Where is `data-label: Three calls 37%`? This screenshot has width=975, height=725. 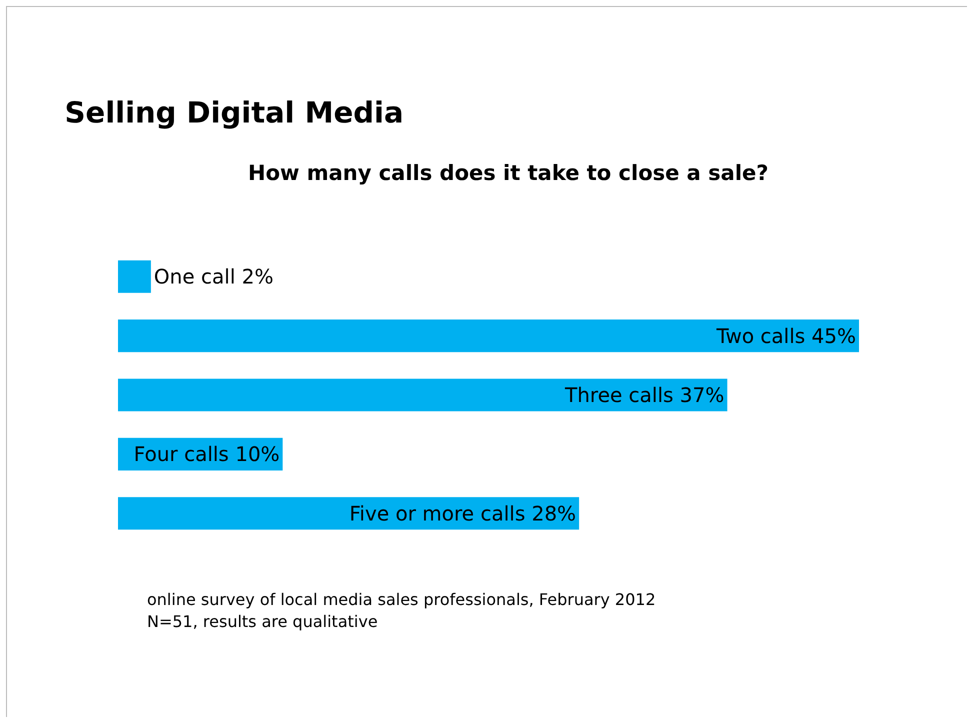 data-label: Three calls 37% is located at coordinates (644, 395).